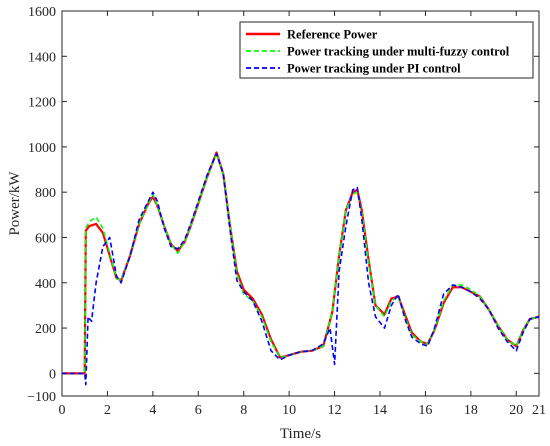 This screenshot has height=446, width=550. Describe the element at coordinates (335, 410) in the screenshot. I see `x-tick-label: 12` at that location.